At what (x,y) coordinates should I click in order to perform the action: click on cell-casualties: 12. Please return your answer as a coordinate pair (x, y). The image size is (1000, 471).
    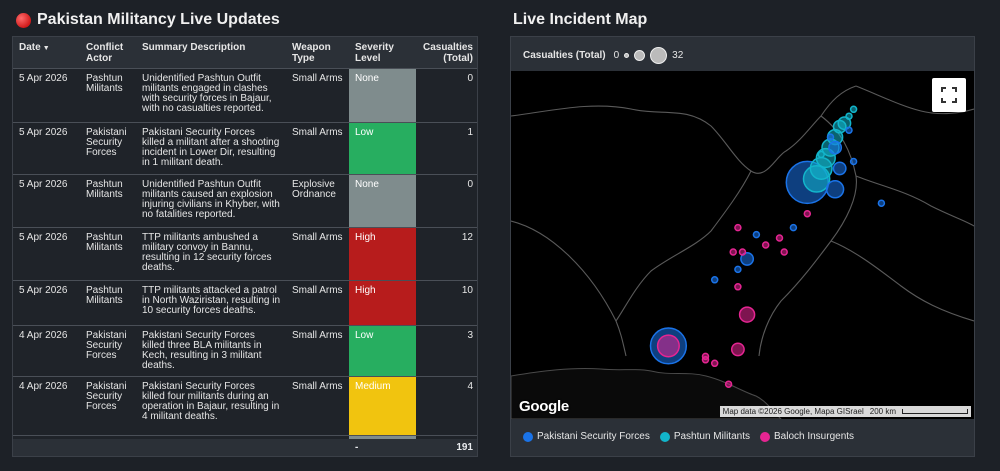
    Looking at the image, I should click on (446, 254).